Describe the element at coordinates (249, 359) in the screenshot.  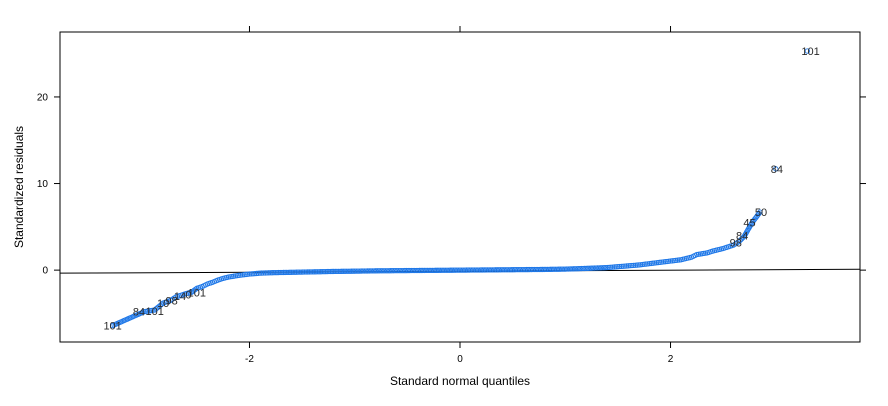
I see `x-tick-label: -2` at that location.